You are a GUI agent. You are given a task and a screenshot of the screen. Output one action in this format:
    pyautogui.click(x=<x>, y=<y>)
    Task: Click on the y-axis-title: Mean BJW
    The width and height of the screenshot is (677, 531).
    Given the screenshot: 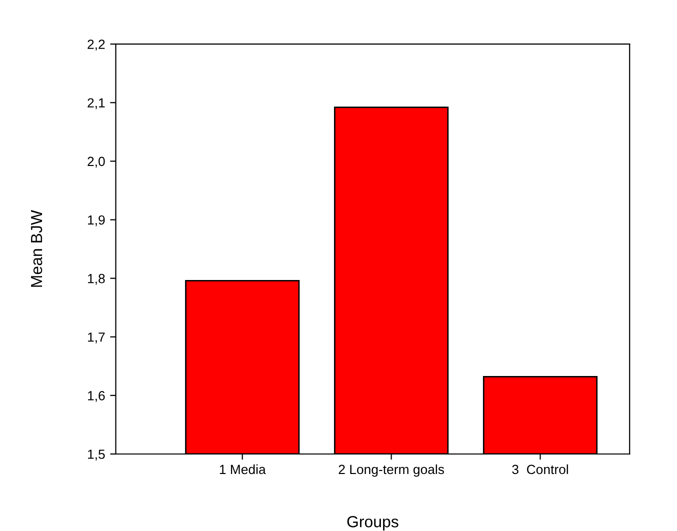 What is the action you would take?
    pyautogui.click(x=36, y=248)
    